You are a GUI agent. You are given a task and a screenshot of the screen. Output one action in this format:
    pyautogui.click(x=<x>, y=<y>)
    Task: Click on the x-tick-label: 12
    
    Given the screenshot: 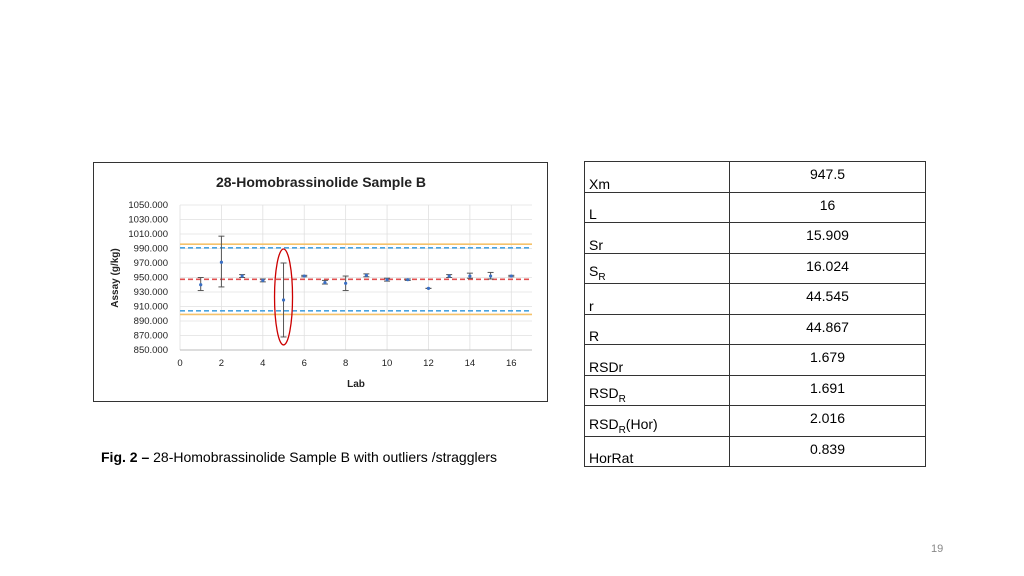 What is the action you would take?
    pyautogui.click(x=428, y=363)
    